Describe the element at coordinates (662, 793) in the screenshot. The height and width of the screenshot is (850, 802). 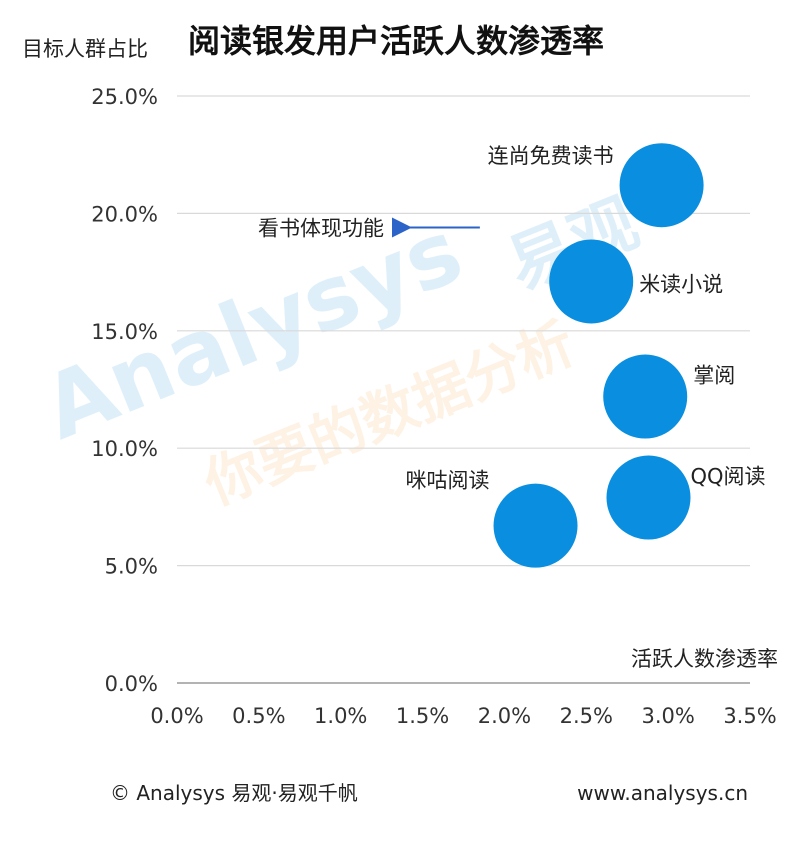
I see `footer-website: www.analysys.cn` at that location.